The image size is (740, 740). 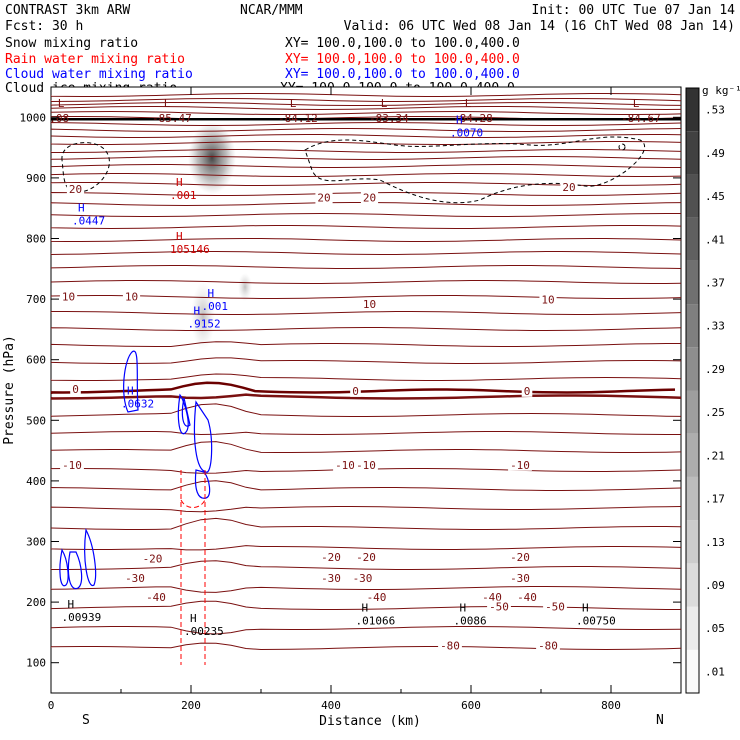 What do you see at coordinates (634, 10) in the screenshot?
I see `header-init: Init: 00 UTC Tue 07 Jan 14` at bounding box center [634, 10].